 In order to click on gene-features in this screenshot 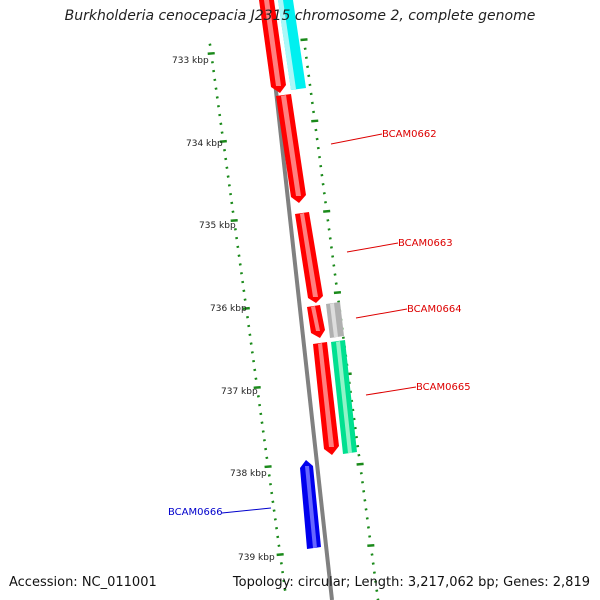, I will do `click(308, 274)`.